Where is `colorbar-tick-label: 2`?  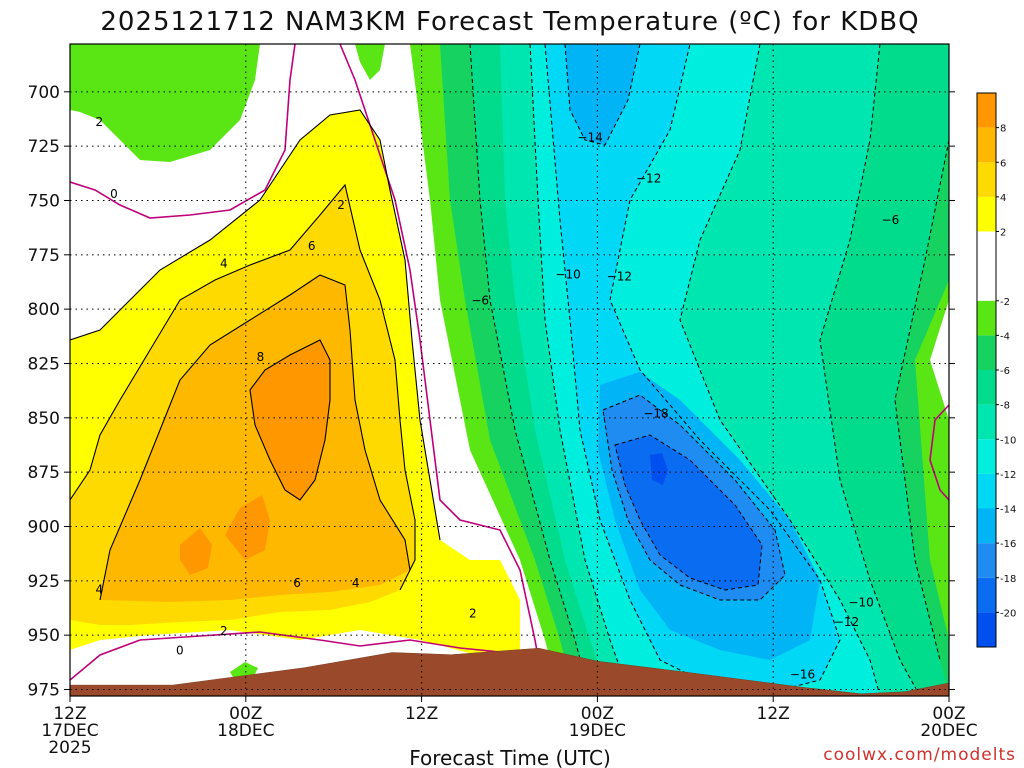
colorbar-tick-label: 2 is located at coordinates (1003, 233).